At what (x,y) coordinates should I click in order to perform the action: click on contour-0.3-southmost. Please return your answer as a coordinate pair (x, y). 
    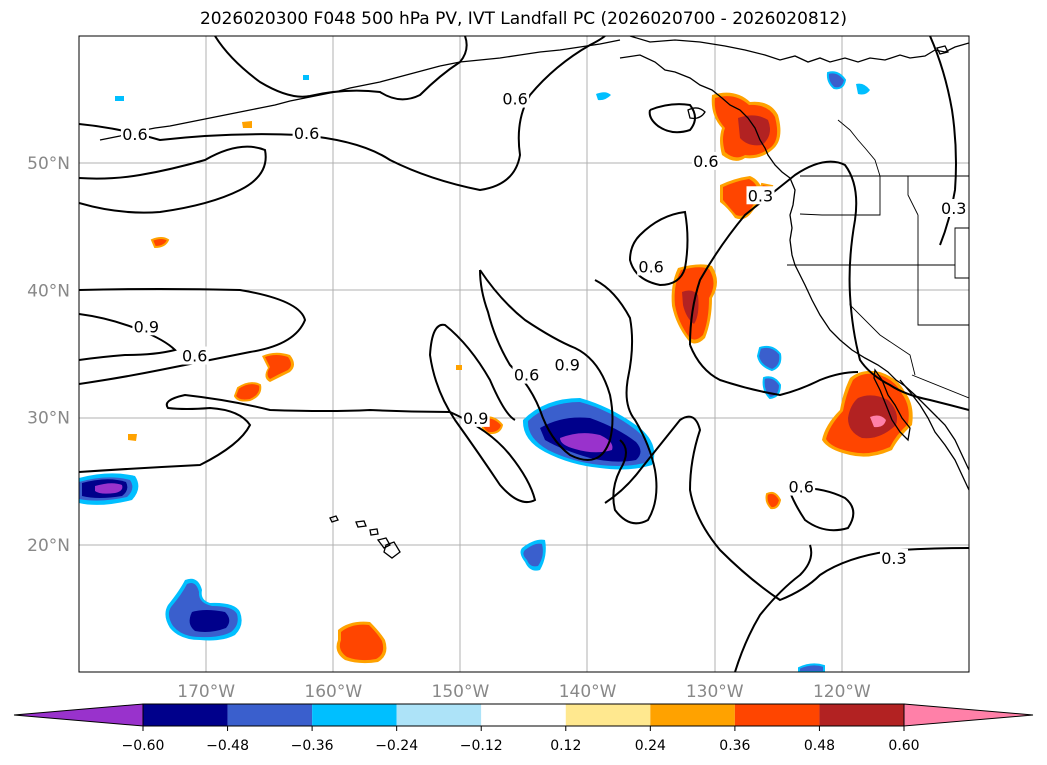
    Looking at the image, I should click on (773, 608).